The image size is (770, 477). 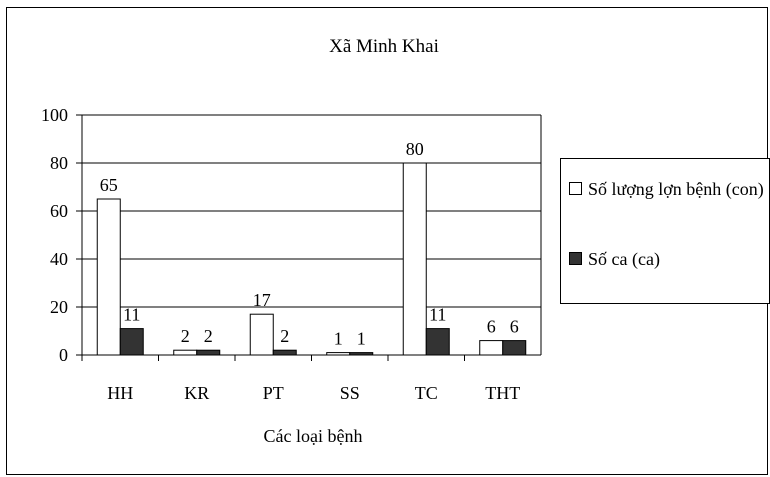 What do you see at coordinates (665, 231) in the screenshot?
I see `legend: Số lượng lợn bệnh (con) Số ca (ca)` at bounding box center [665, 231].